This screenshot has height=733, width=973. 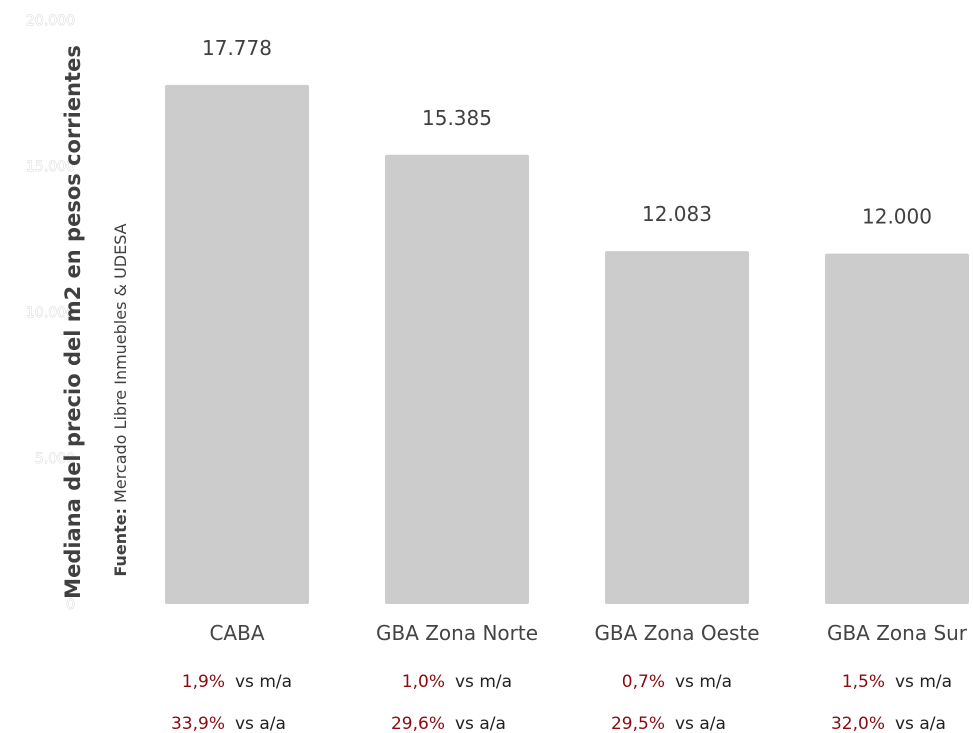 What do you see at coordinates (423, 682) in the screenshot?
I see `mom-change-value: 1,0%` at bounding box center [423, 682].